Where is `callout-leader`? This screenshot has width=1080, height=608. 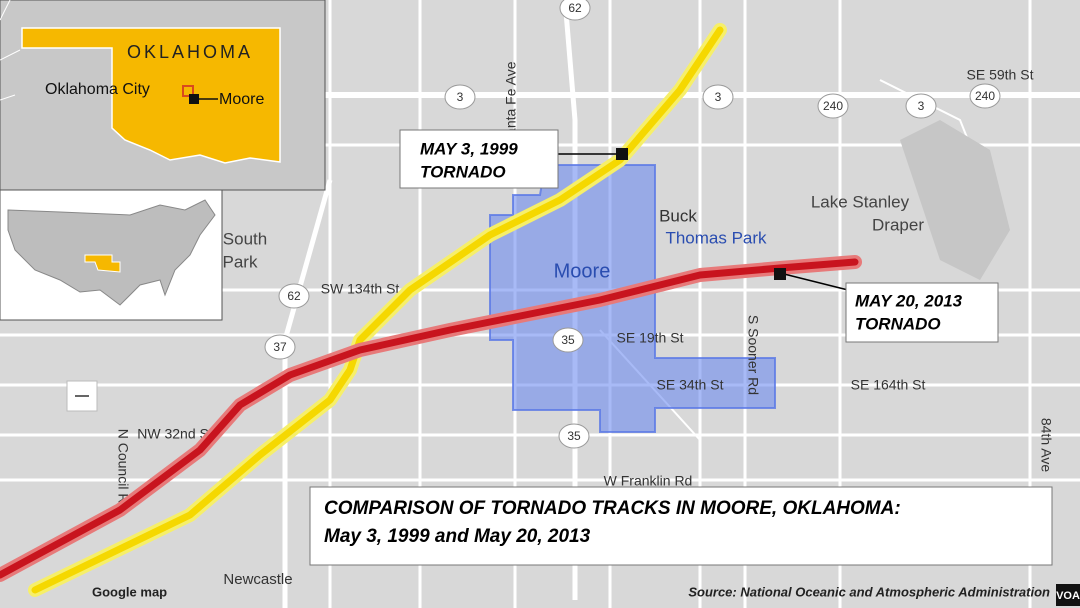
callout-leader is located at coordinates (814, 281).